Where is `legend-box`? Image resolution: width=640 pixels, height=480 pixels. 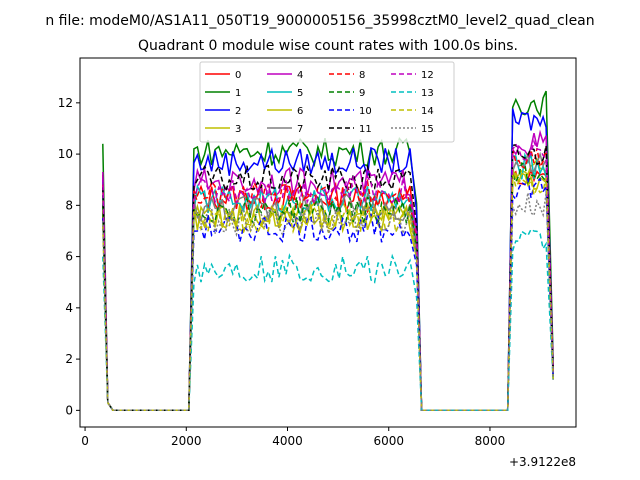 legend-box is located at coordinates (327, 102).